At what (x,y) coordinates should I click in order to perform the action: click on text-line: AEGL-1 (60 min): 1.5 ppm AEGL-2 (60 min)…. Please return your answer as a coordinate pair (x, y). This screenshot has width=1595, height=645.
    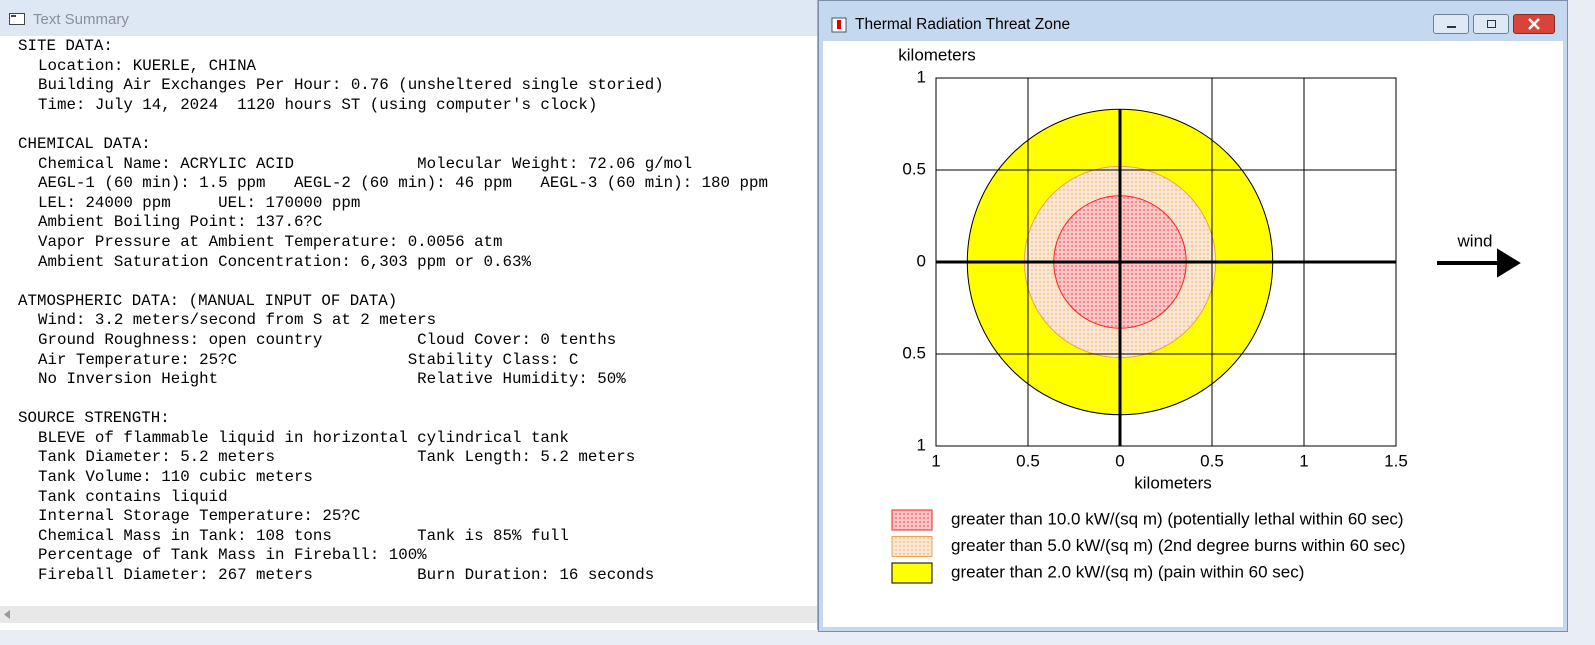
    Looking at the image, I should click on (403, 183).